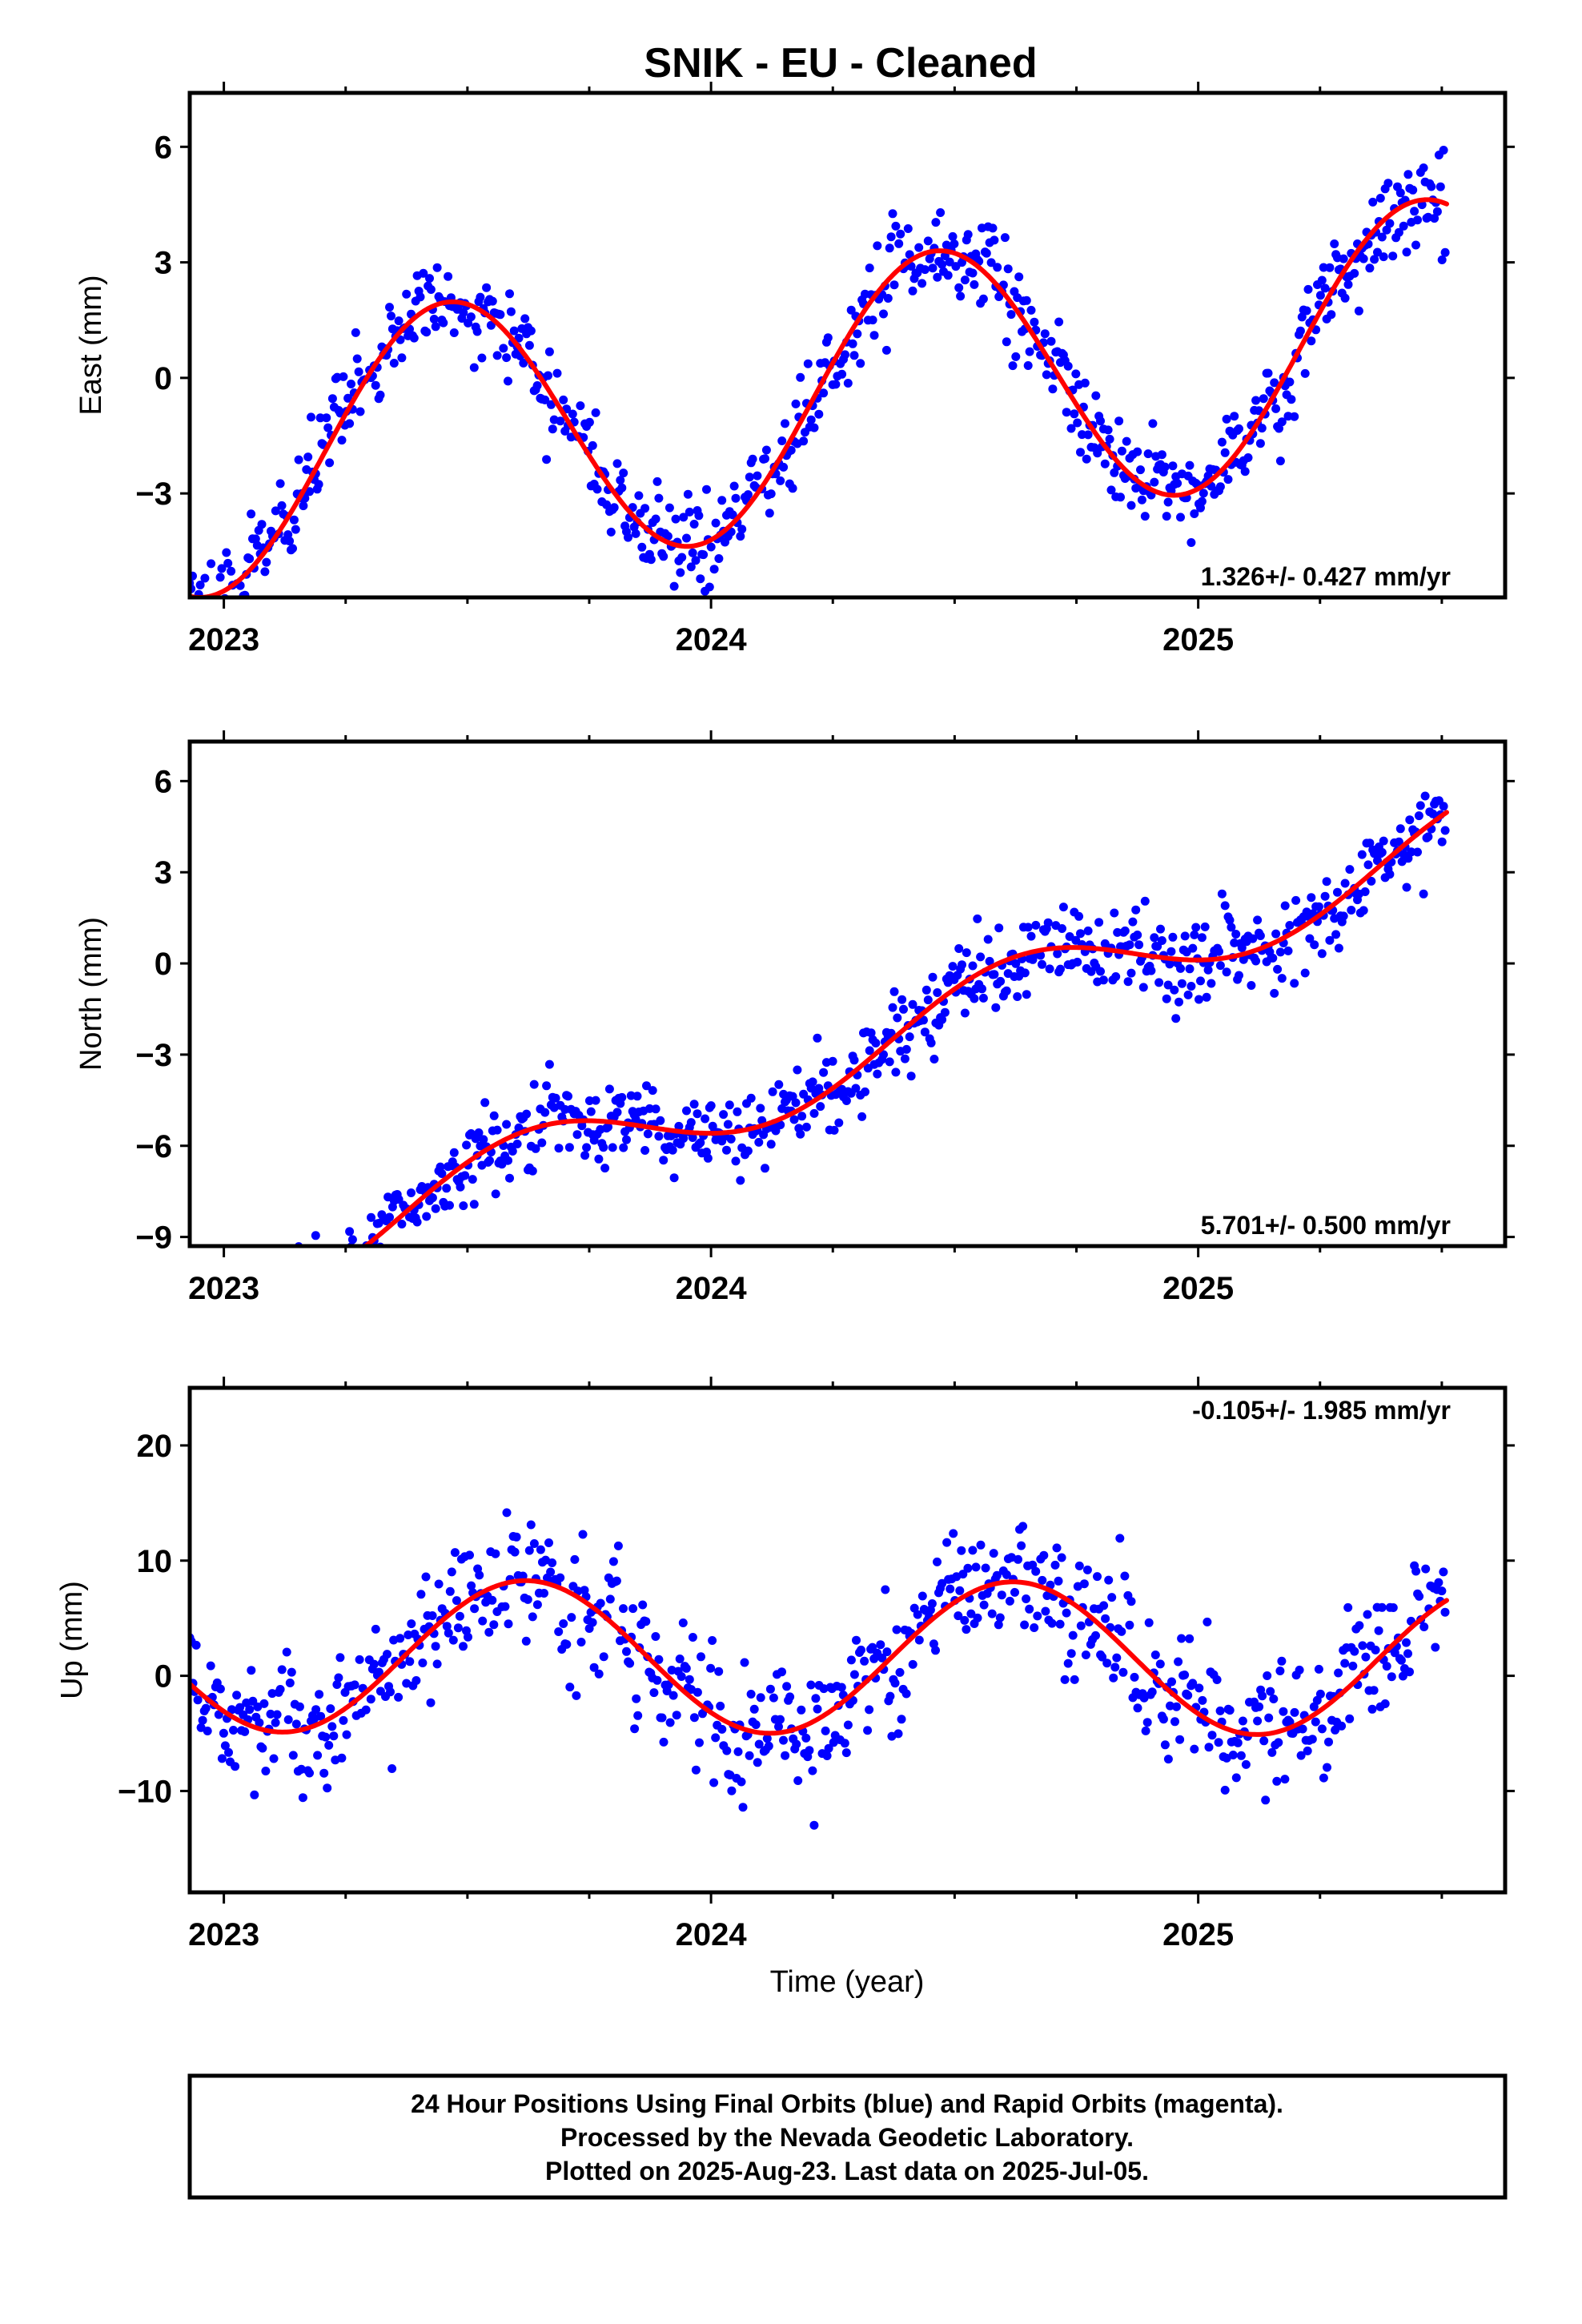 The width and height of the screenshot is (1582, 2324). Describe the element at coordinates (1198, 1934) in the screenshot. I see `up-x-tick-label: 2025` at that location.